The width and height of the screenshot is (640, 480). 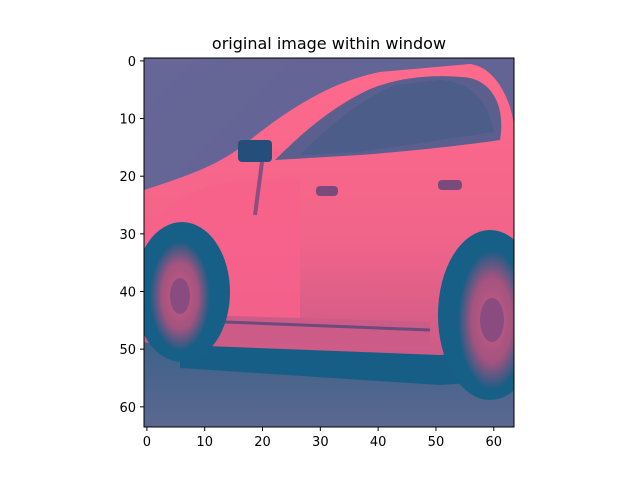 I want to click on y-axis: 0 10 20 30 40 50 60, so click(x=131, y=235).